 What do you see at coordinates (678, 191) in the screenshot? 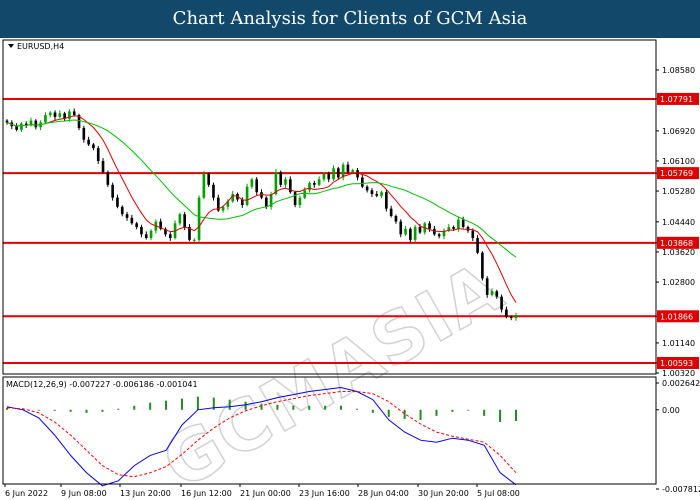
I see `price-y-tick-label: 1.05280` at bounding box center [678, 191].